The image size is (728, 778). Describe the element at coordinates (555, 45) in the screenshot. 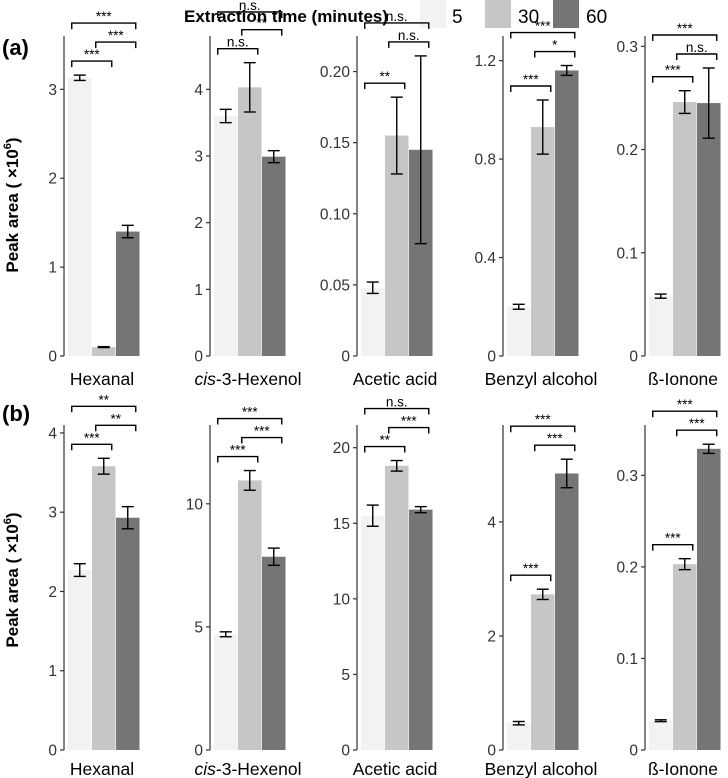

I see `significance-label: *` at that location.